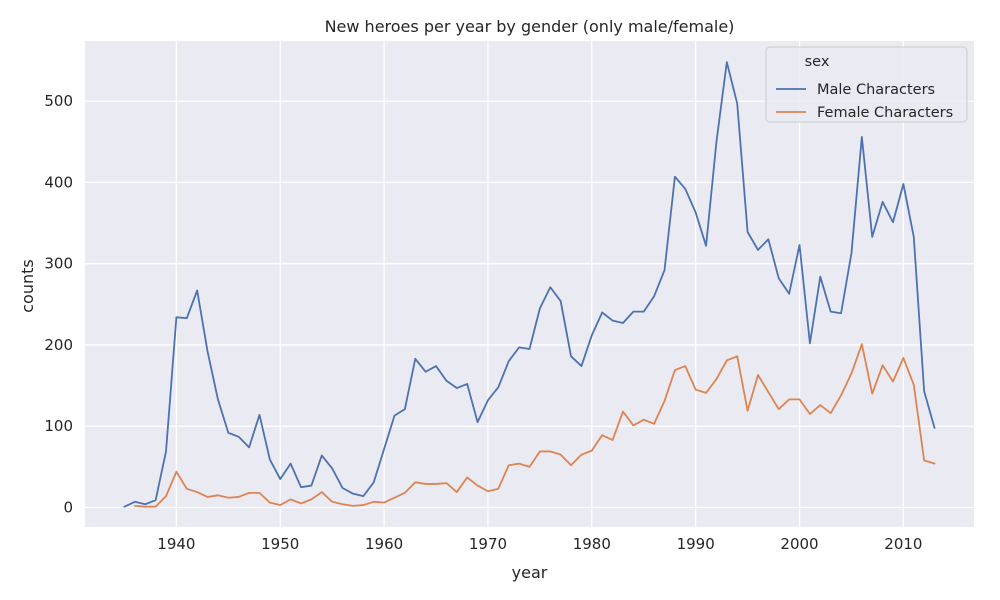 The height and width of the screenshot is (600, 1000). What do you see at coordinates (58, 345) in the screenshot?
I see `y-tick-label: 200` at bounding box center [58, 345].